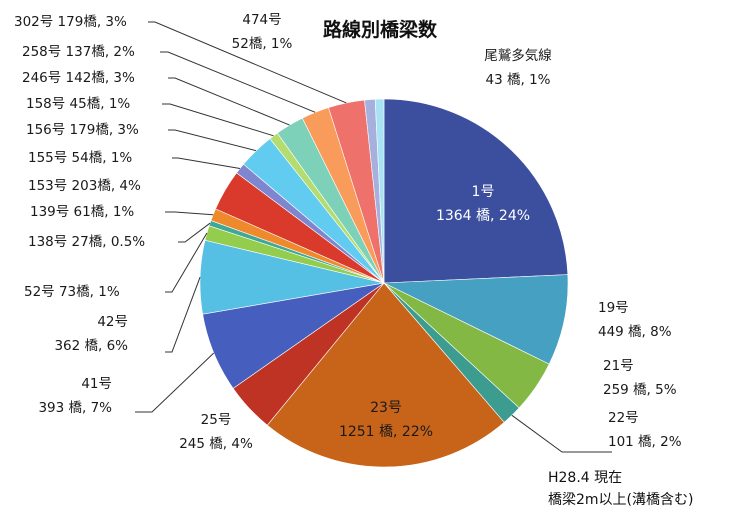  I want to click on chart-title: 路線別橋梁数, so click(380, 29).